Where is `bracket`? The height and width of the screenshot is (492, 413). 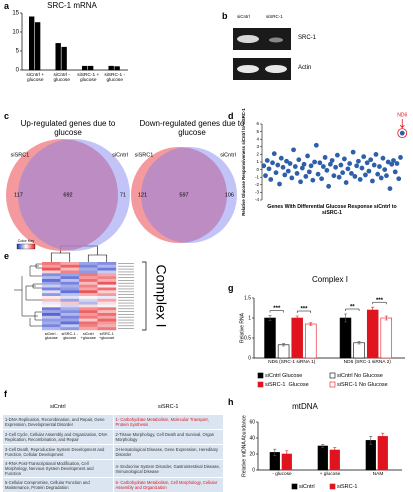 bracket is located at coordinates (144, 296).